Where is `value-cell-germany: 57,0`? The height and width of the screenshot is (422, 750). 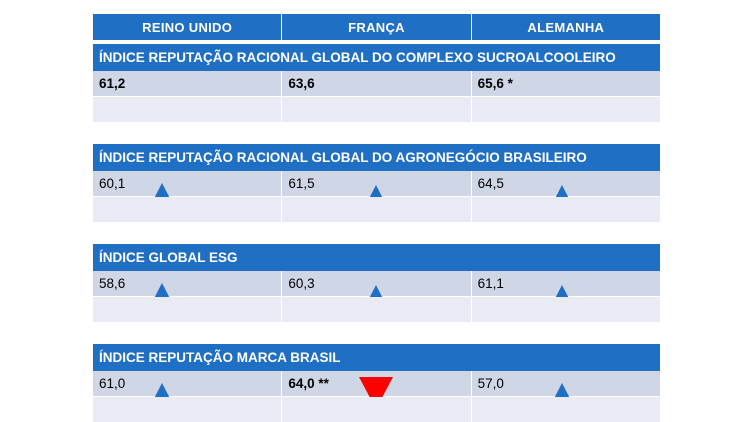
value-cell-germany: 57,0 is located at coordinates (565, 393).